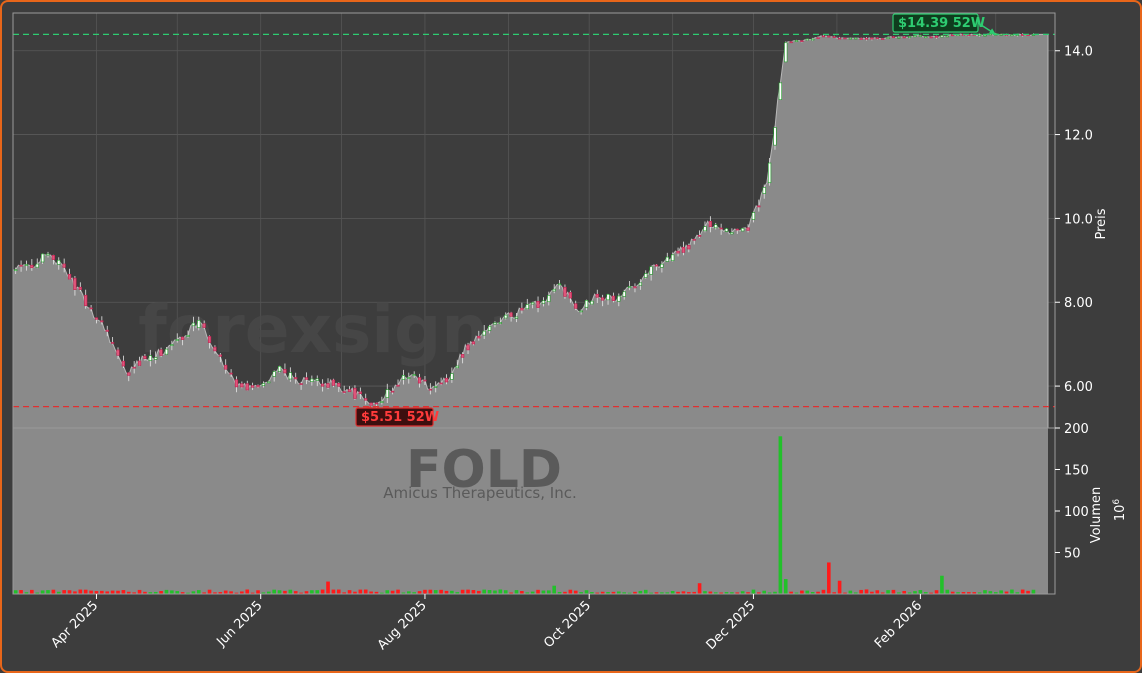 The height and width of the screenshot is (673, 1142). I want to click on price-tick-label: 14.0, so click(1078, 52).